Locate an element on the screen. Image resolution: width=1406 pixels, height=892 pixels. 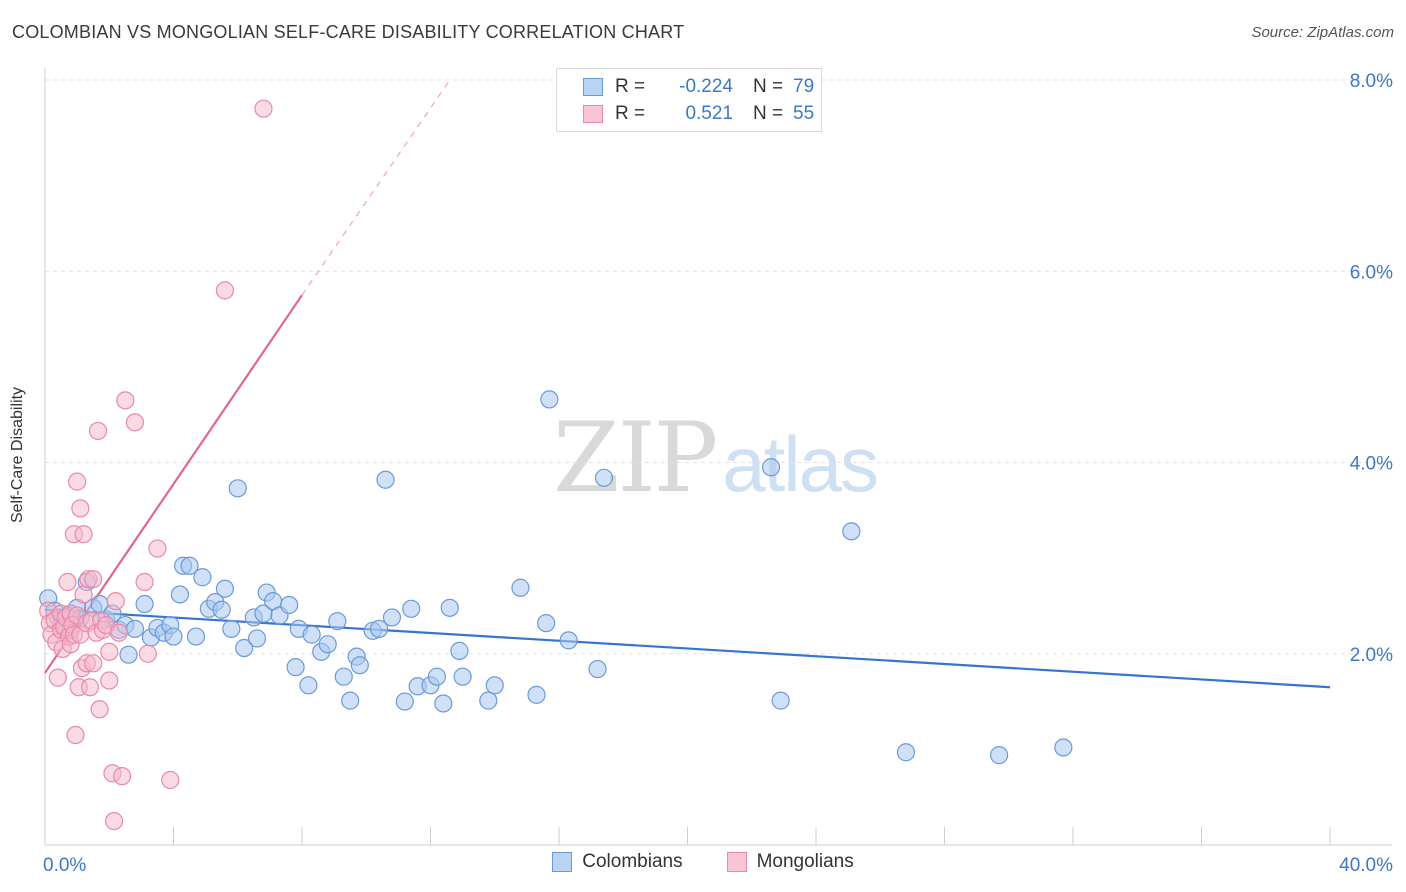
series-legend: Colombians Mongolians is located at coordinates (703, 862).